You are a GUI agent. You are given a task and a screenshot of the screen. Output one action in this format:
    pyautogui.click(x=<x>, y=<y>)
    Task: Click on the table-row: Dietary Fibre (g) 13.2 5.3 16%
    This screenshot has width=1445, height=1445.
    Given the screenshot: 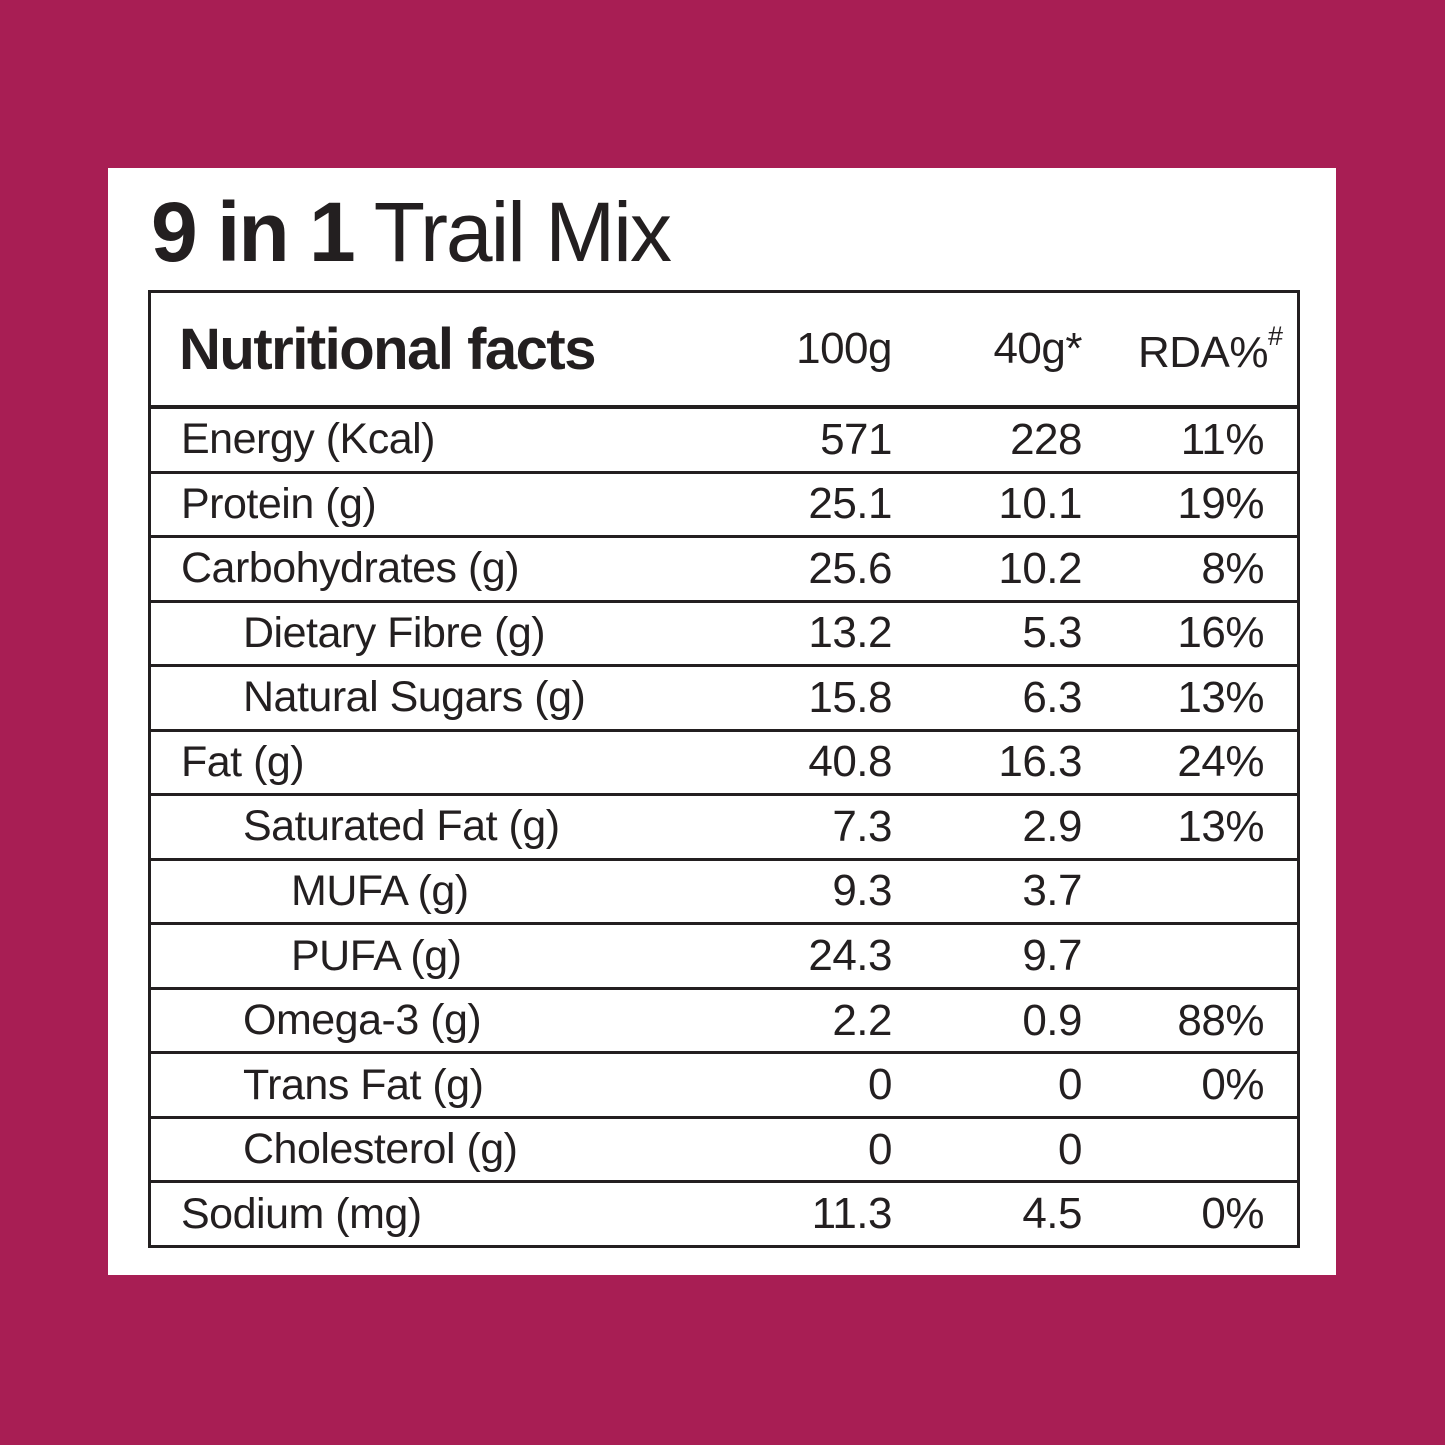 What is the action you would take?
    pyautogui.click(x=724, y=632)
    